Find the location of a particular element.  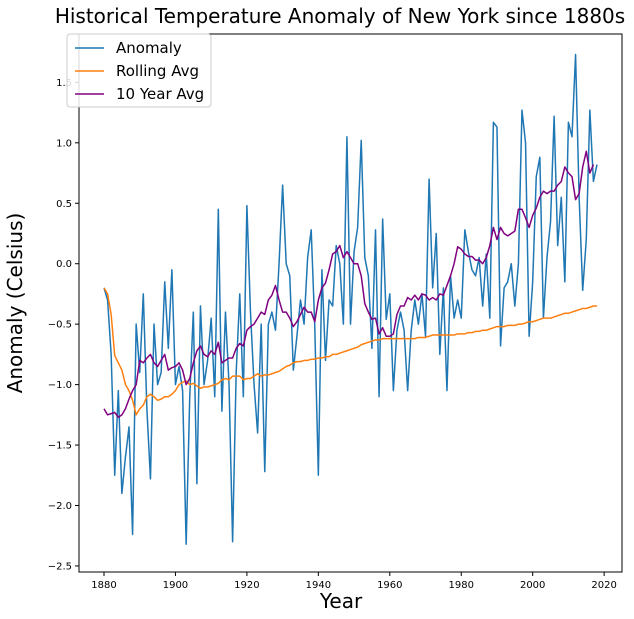

y-axis: −2.5 −2.0 −1.5 −1.0 −0.5 0.0 0.5 1.0 1.5 is located at coordinates (63, 325).